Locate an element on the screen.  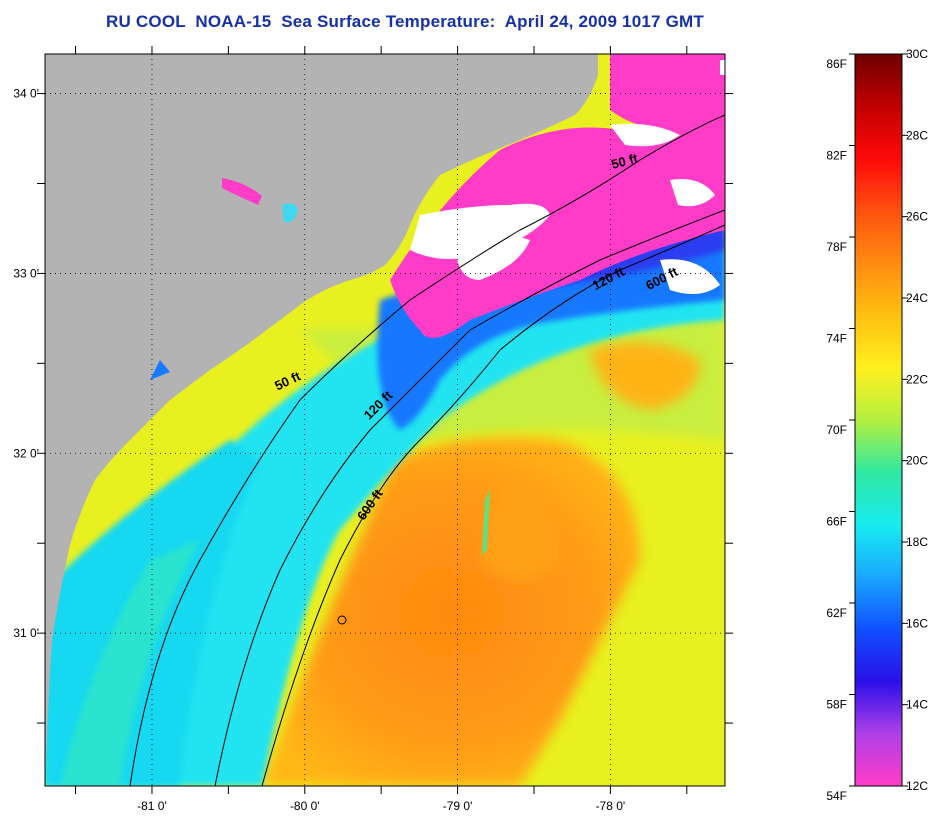
colorbar-f-label: 78F is located at coordinates (836, 247).